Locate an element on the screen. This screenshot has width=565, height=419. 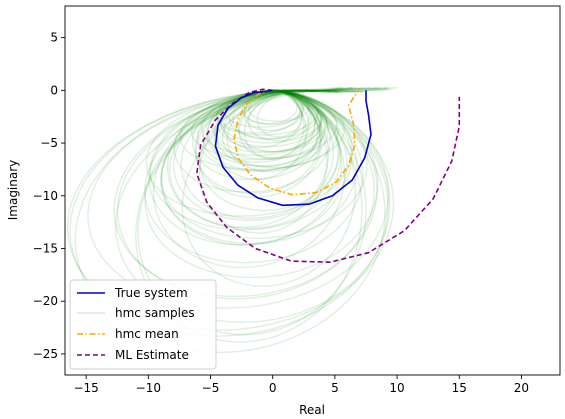
x-tick-label: 10 is located at coordinates (396, 388).